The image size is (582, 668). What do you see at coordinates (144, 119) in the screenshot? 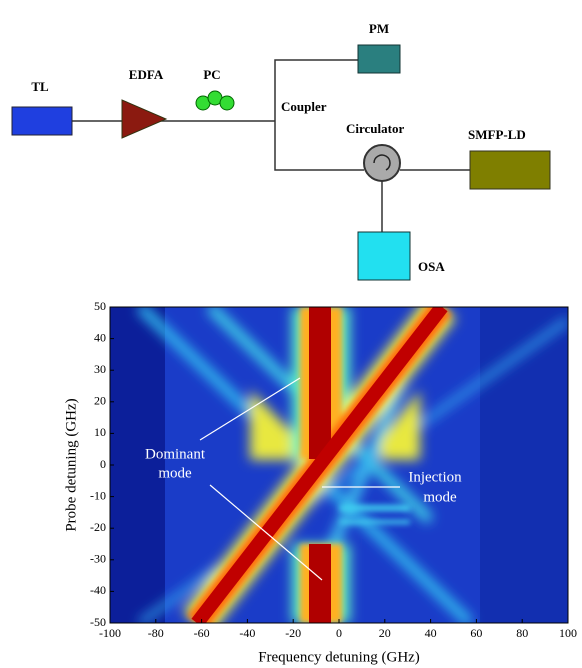
I see `edfa-amp` at bounding box center [144, 119].